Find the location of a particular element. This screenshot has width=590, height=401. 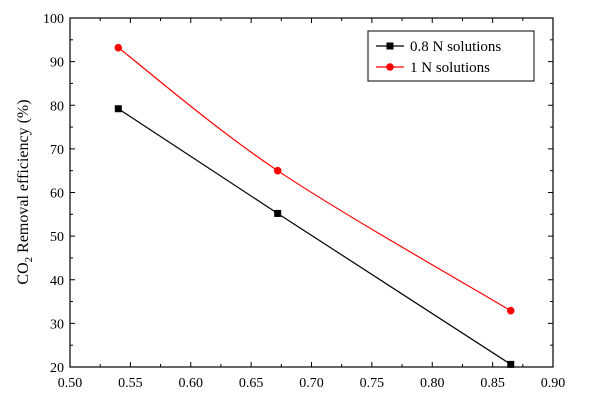

y-tick-label-7: 90 is located at coordinates (57, 63).